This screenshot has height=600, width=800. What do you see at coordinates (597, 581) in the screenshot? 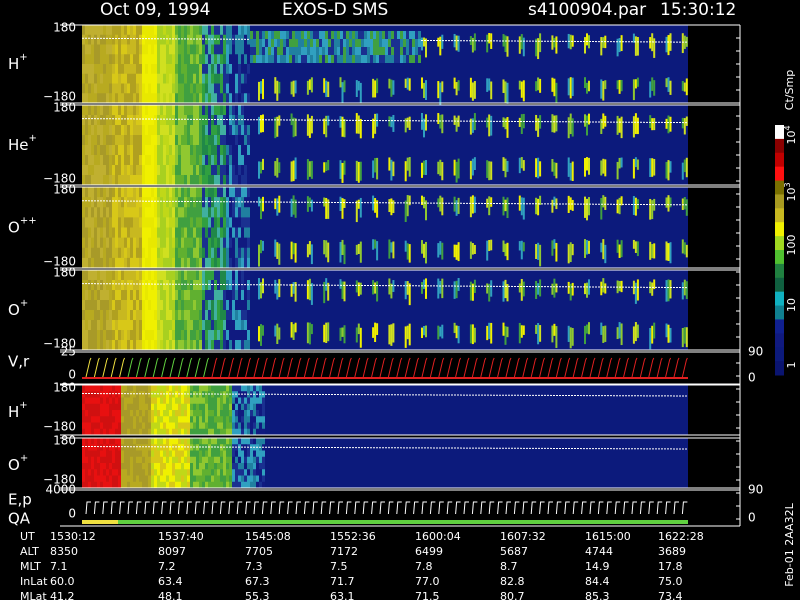
I see `cell: 84.4` at bounding box center [597, 581].